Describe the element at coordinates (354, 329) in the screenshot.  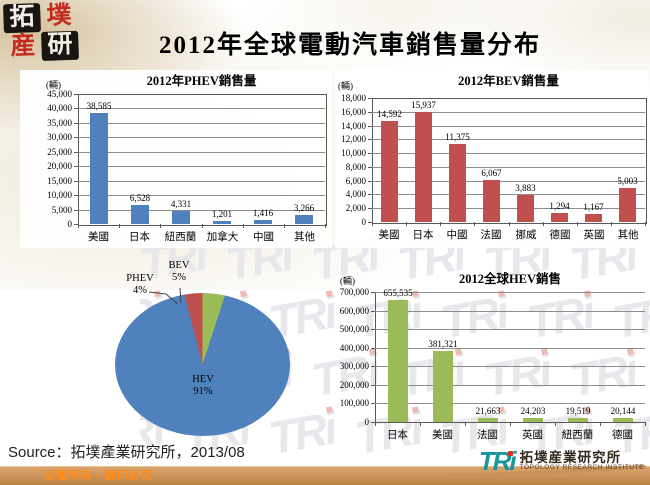
I see `y-axis-tick-label: 500,000` at that location.